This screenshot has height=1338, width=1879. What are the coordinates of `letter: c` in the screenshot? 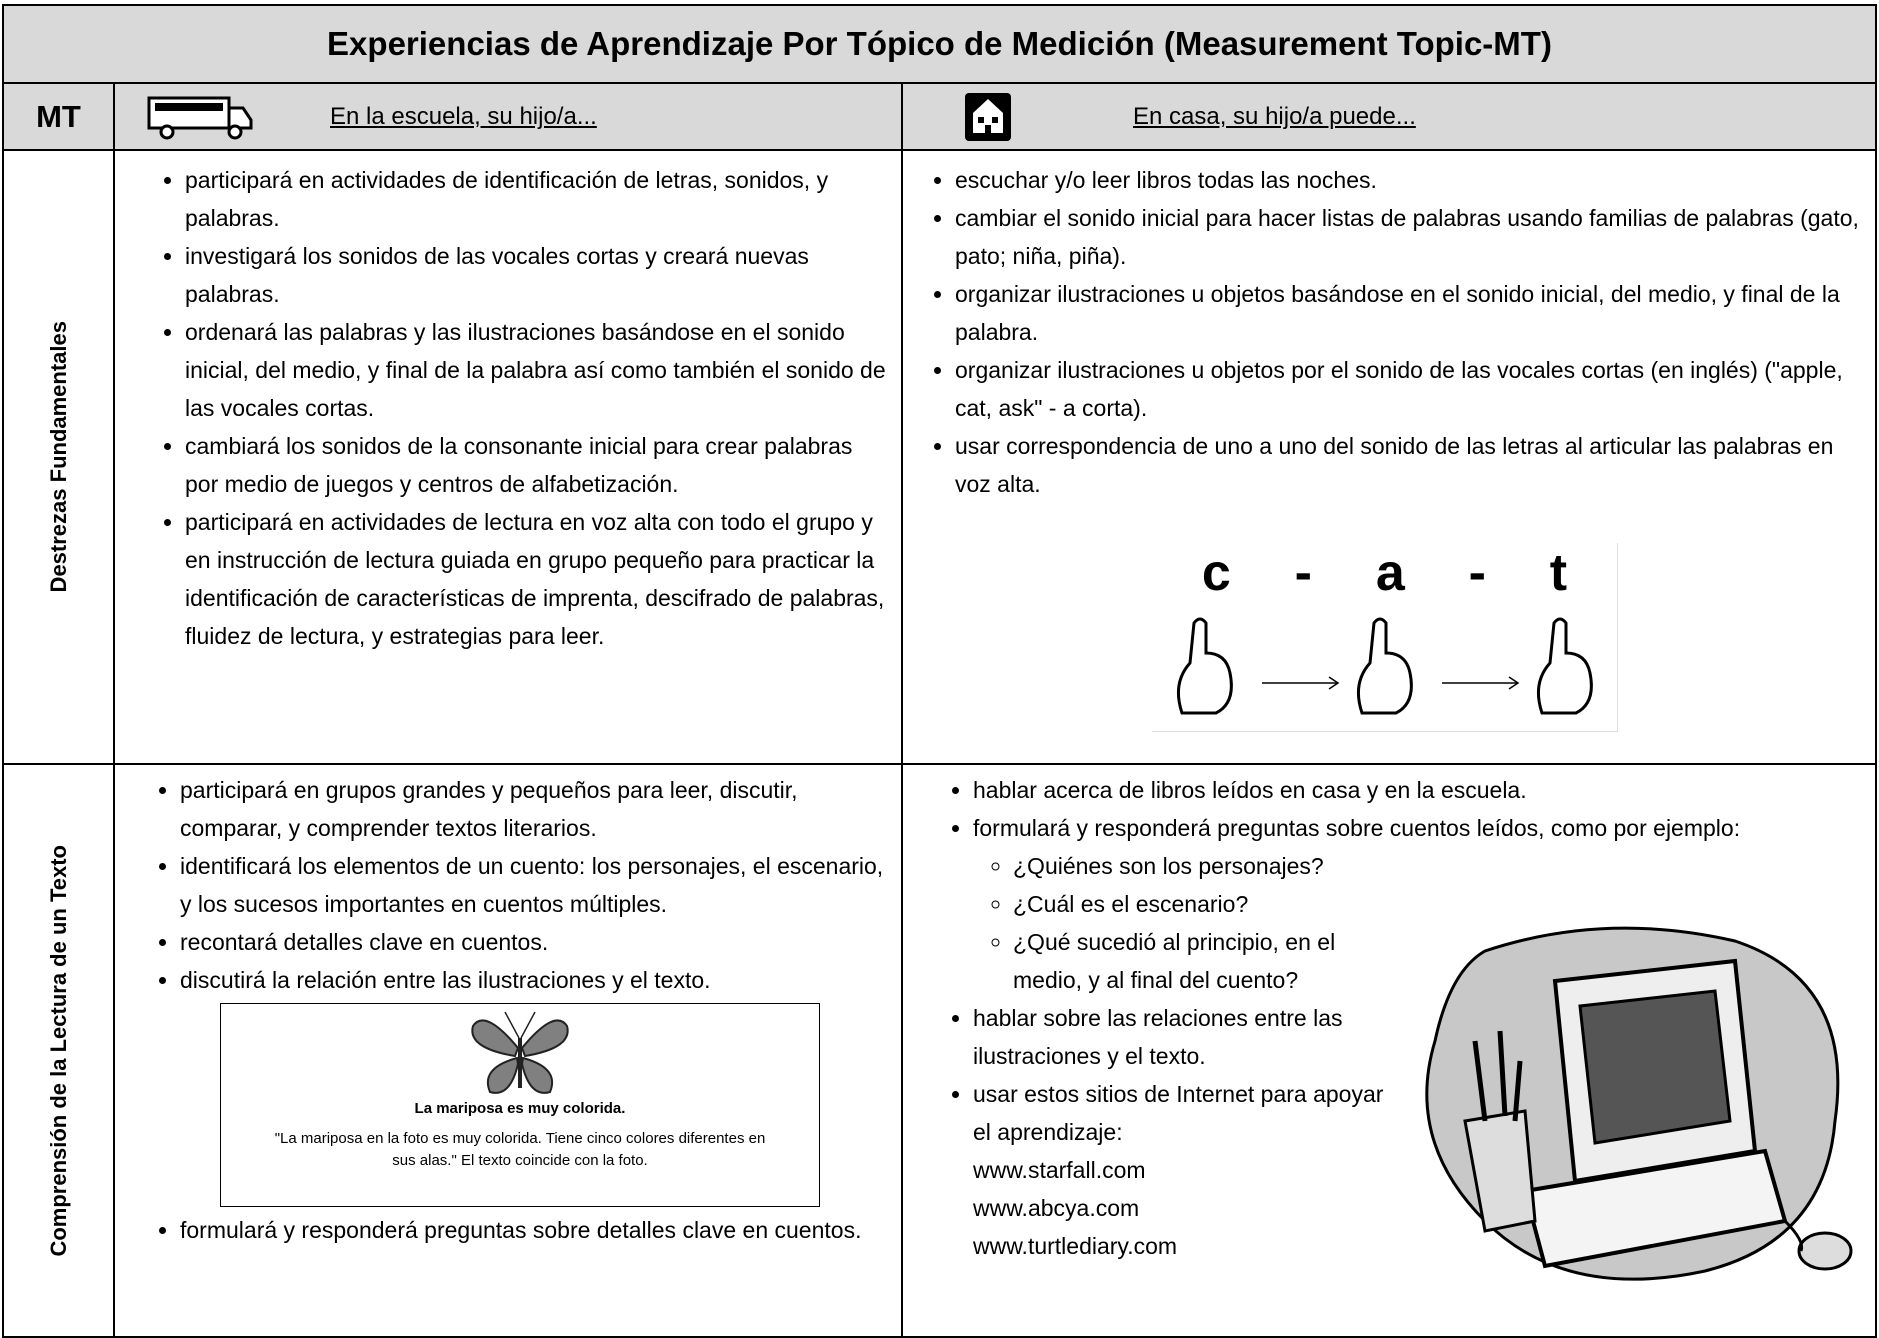 It's located at (1216, 573).